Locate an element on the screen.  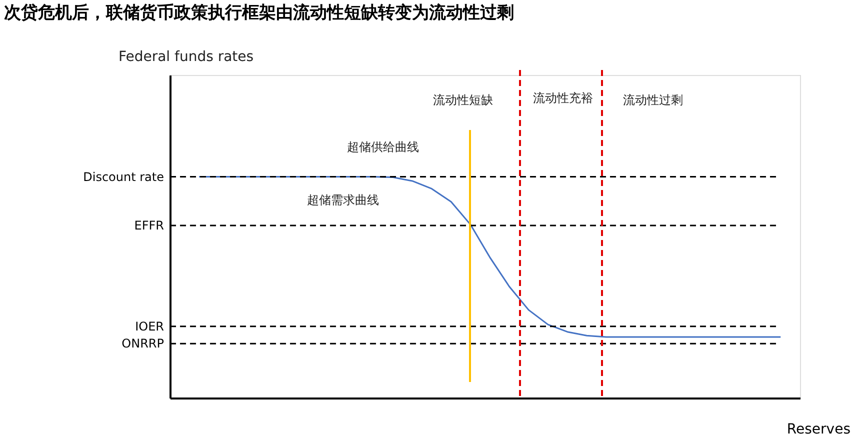
ref-line-label: EFFR is located at coordinates (149, 225).